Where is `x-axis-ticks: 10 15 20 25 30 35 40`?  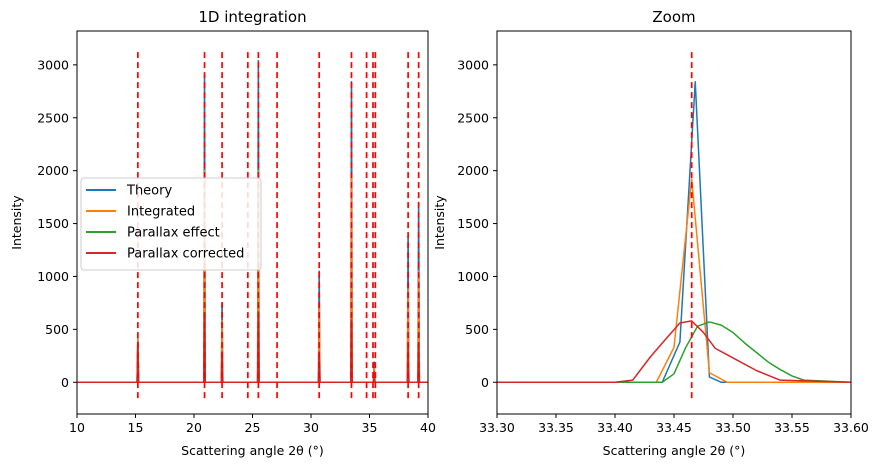
x-axis-ticks: 10 15 20 25 30 35 40 is located at coordinates (252, 424).